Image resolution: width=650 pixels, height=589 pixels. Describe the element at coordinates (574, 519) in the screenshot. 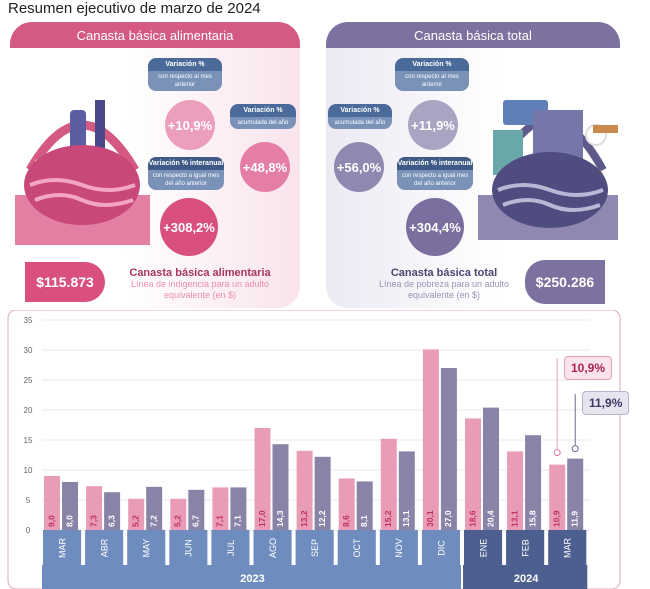

I see `bar-value-label: 11,9` at that location.